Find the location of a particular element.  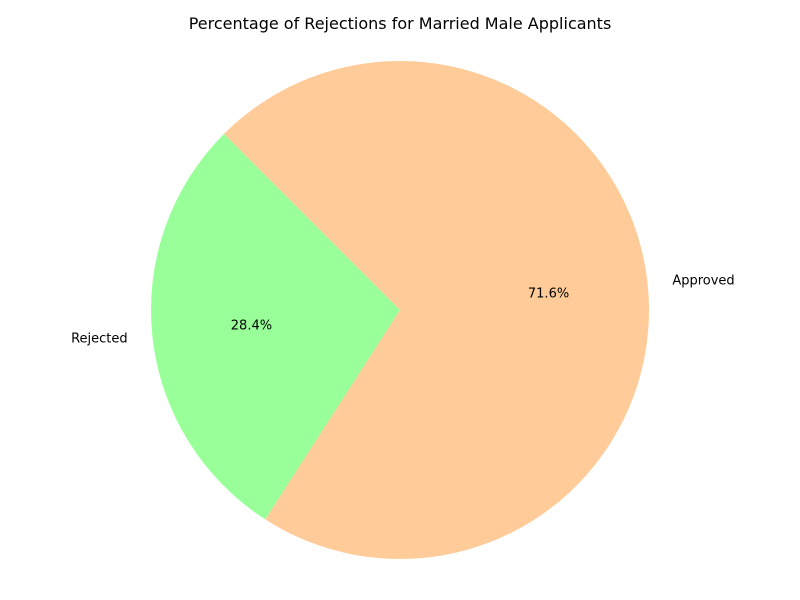

pie-slice-percentage-label: 28.4% is located at coordinates (251, 325).